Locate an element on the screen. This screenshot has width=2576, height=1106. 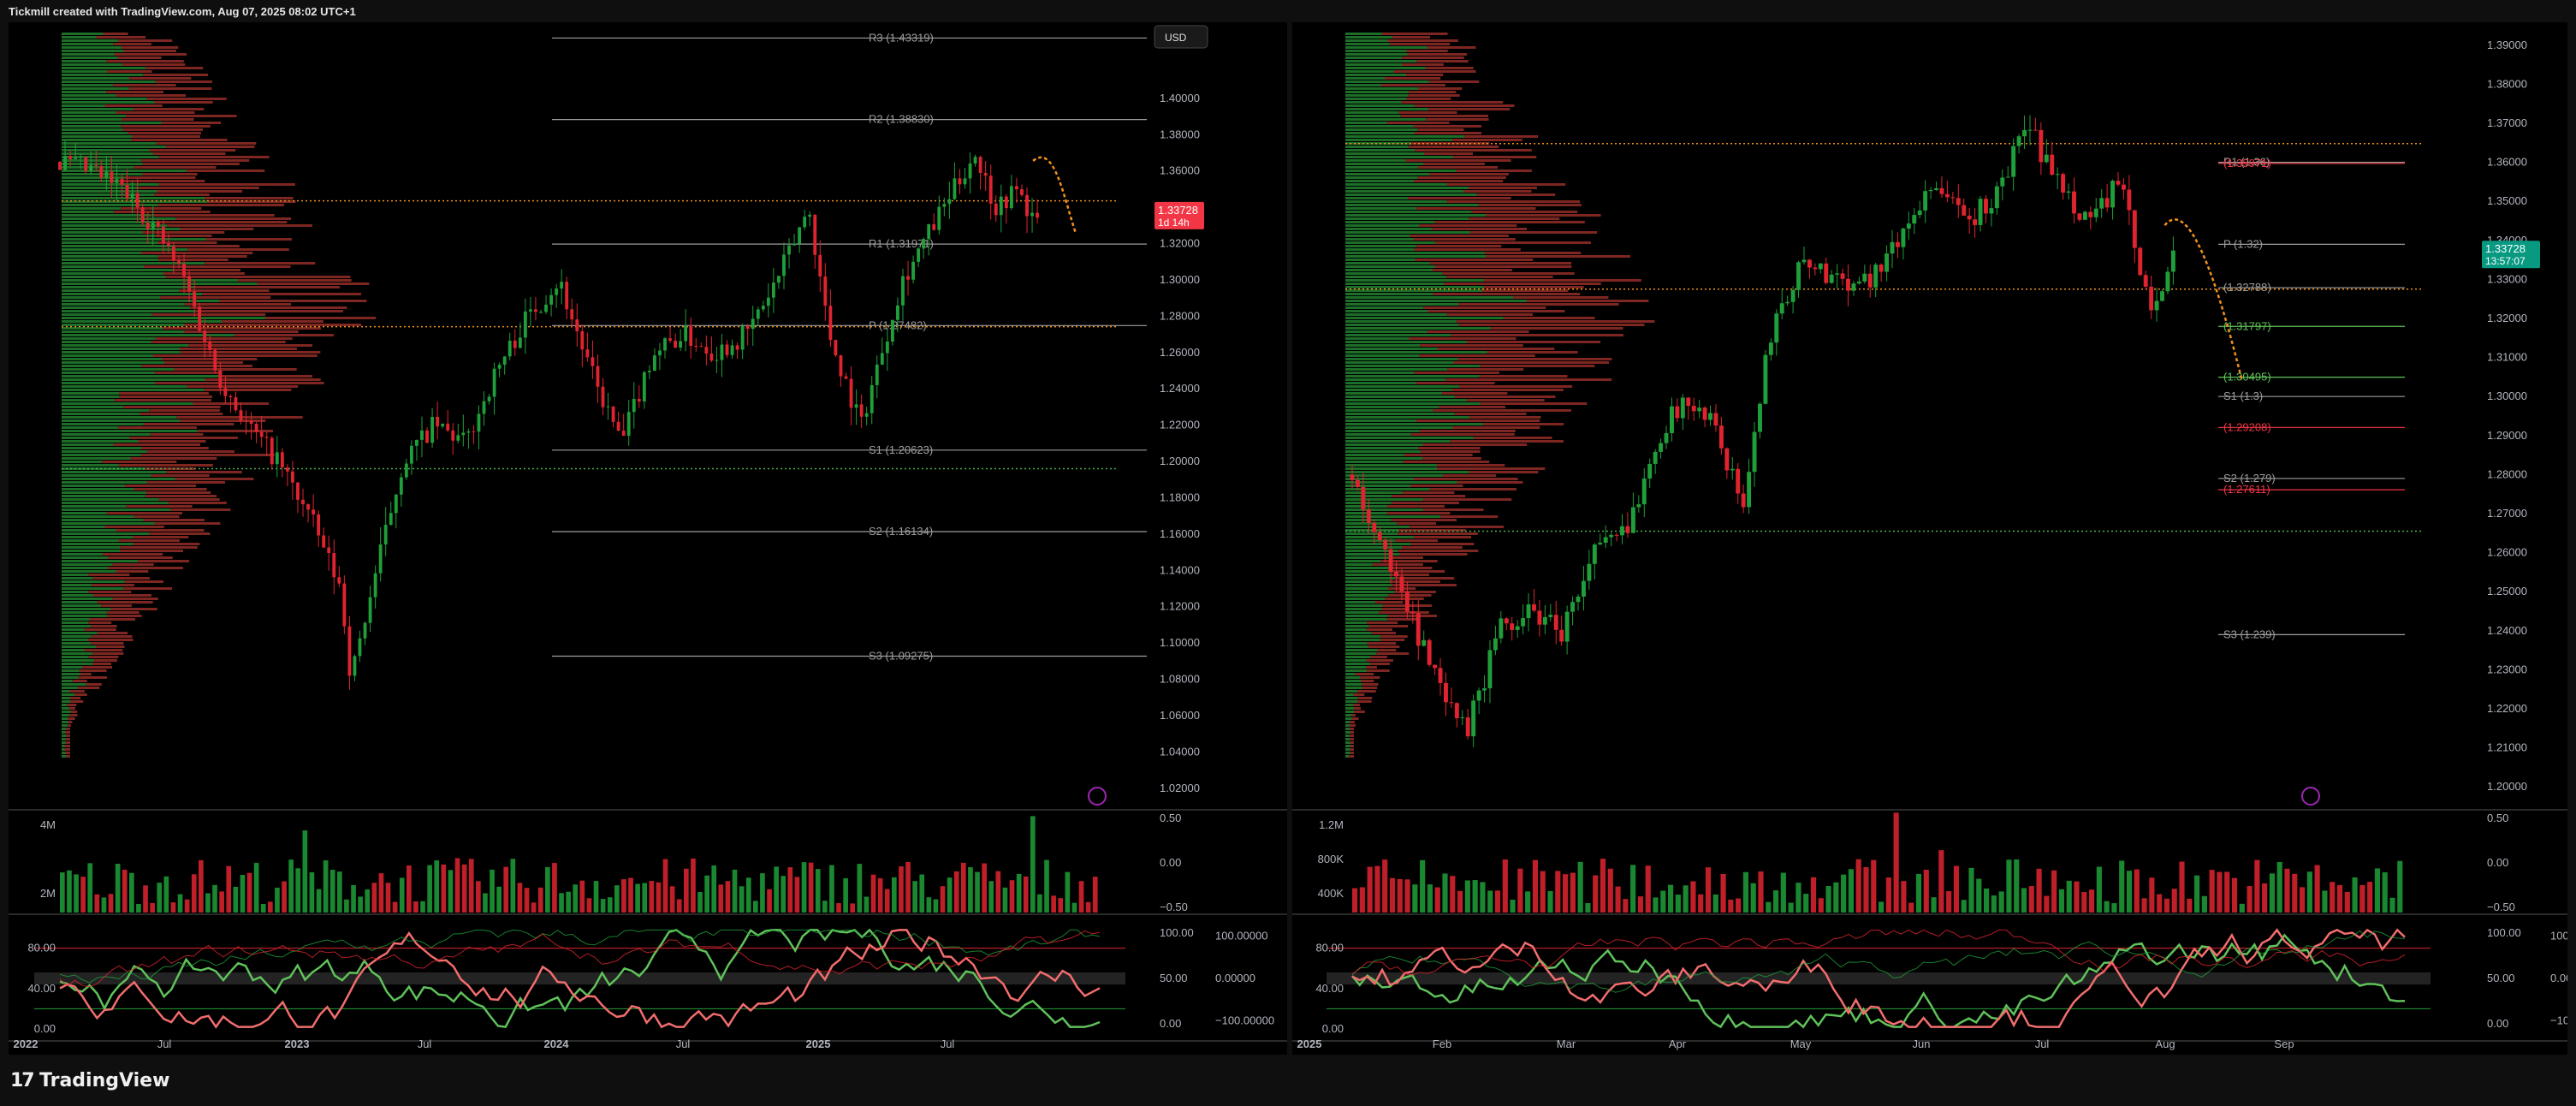
tradingview-logo-text: TradingView is located at coordinates (104, 1080).